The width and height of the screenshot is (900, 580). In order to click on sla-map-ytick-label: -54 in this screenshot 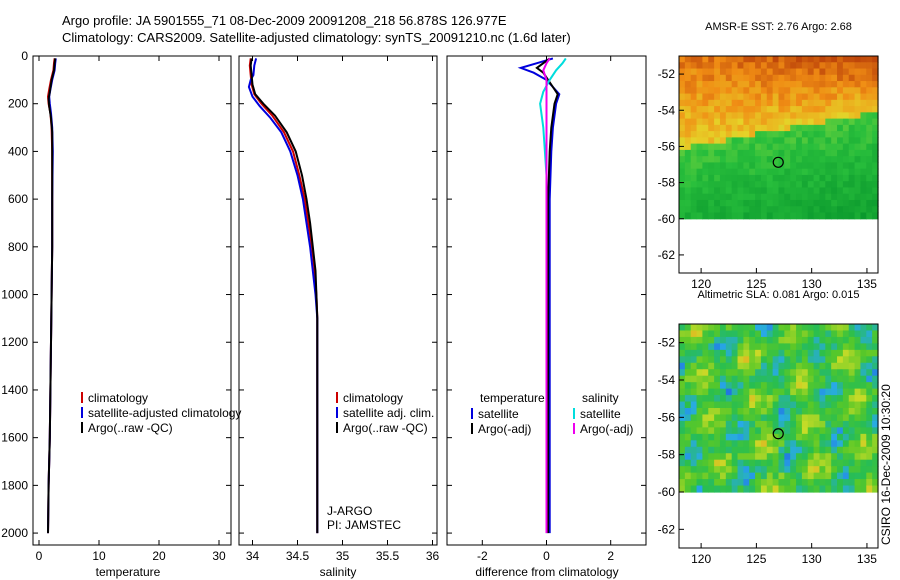, I will do `click(667, 380)`.